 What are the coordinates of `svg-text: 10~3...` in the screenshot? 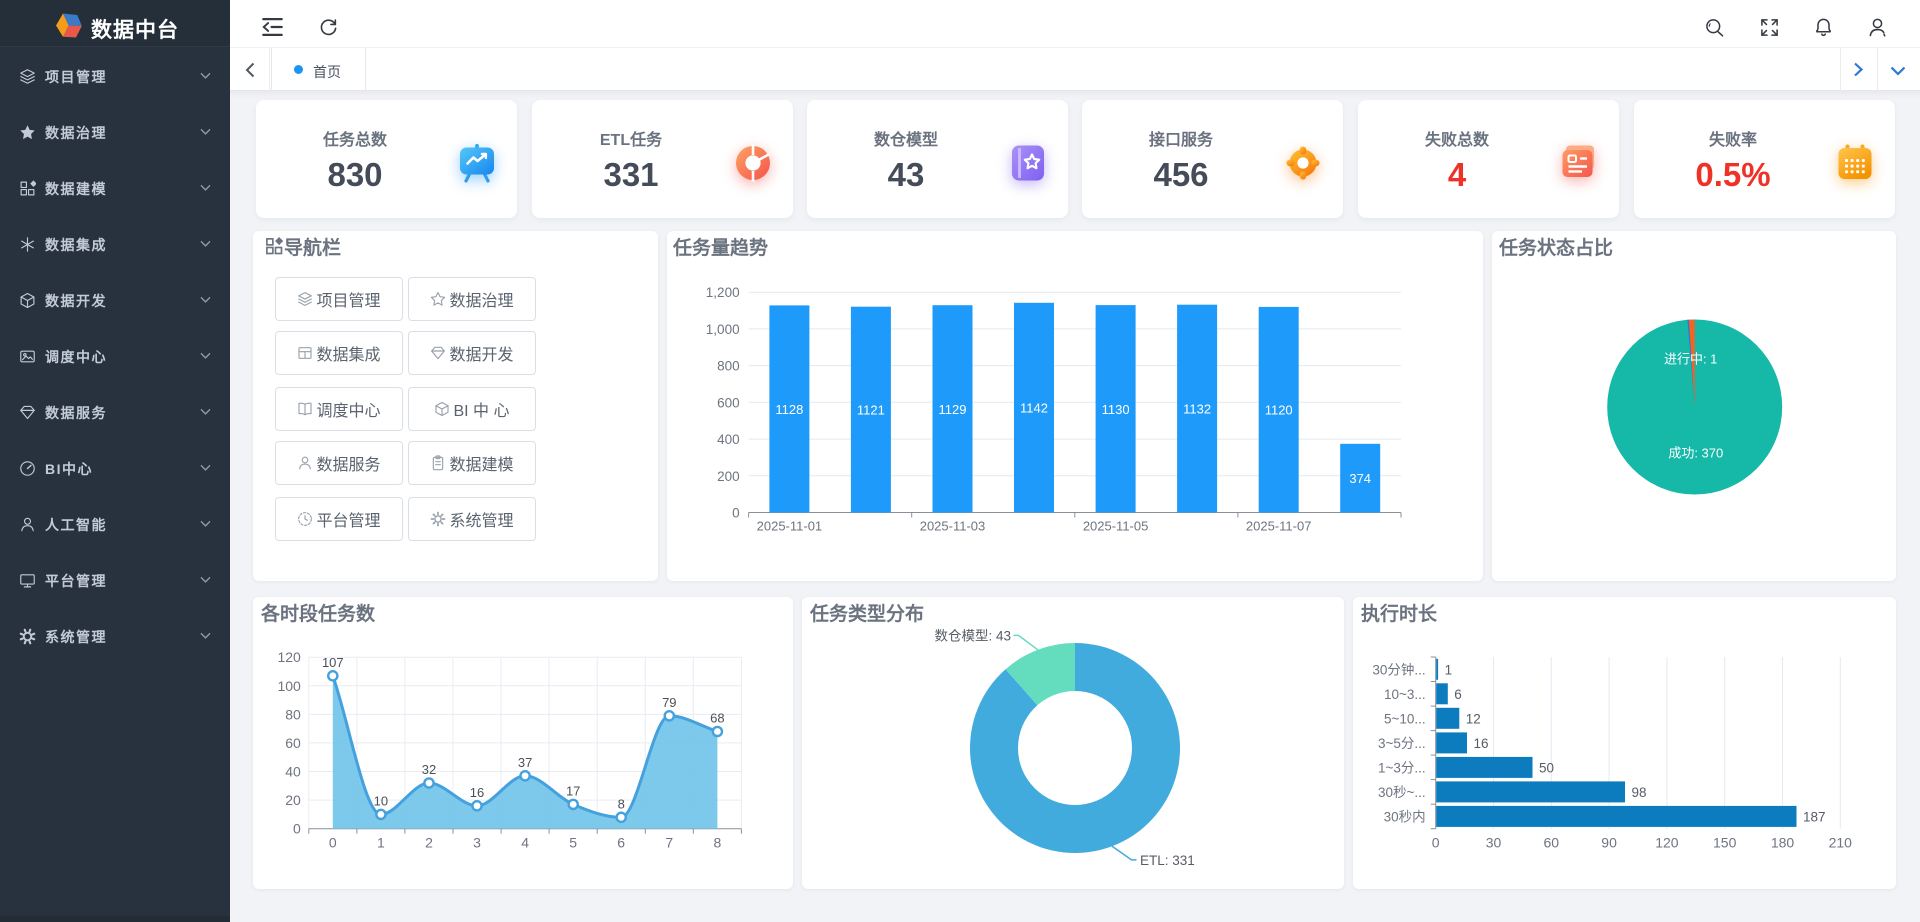 It's located at (1405, 694).